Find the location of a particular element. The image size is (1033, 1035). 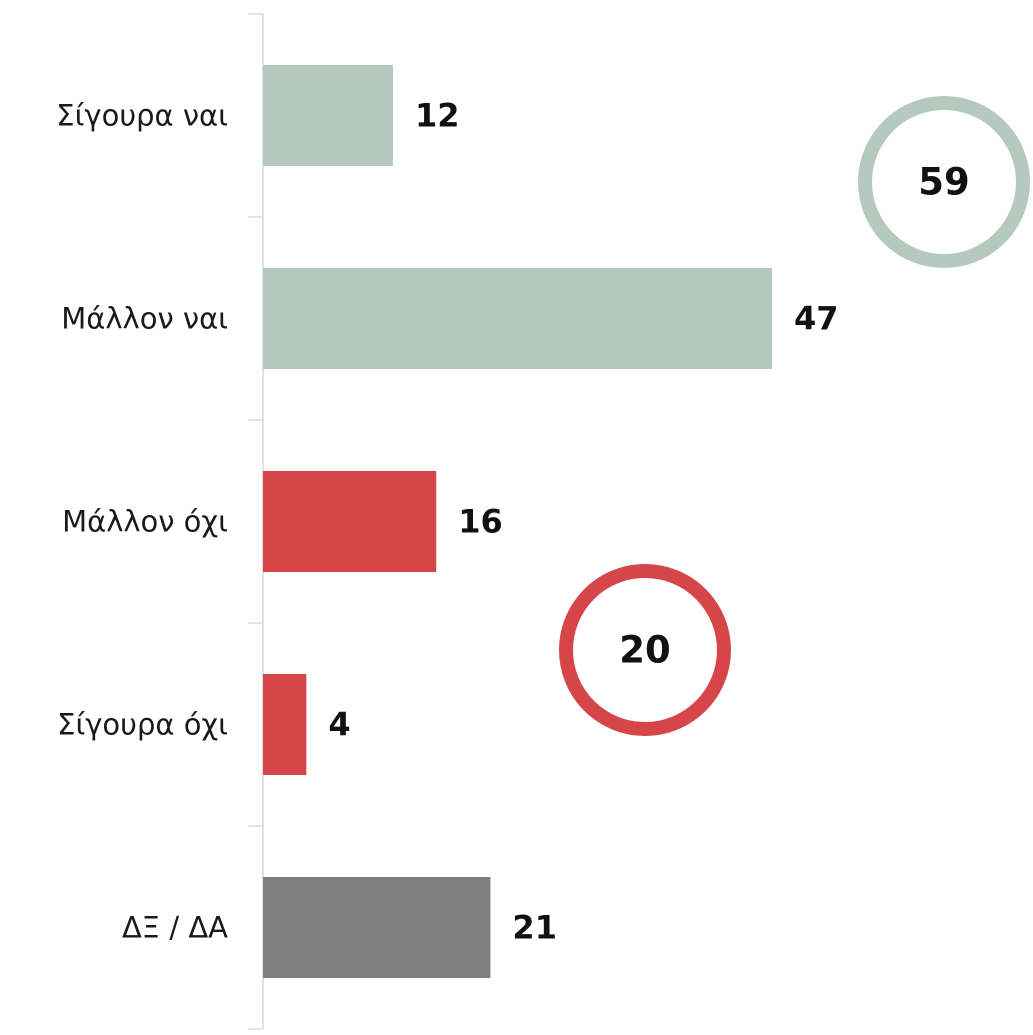

summary-label: 59 is located at coordinates (944, 182).